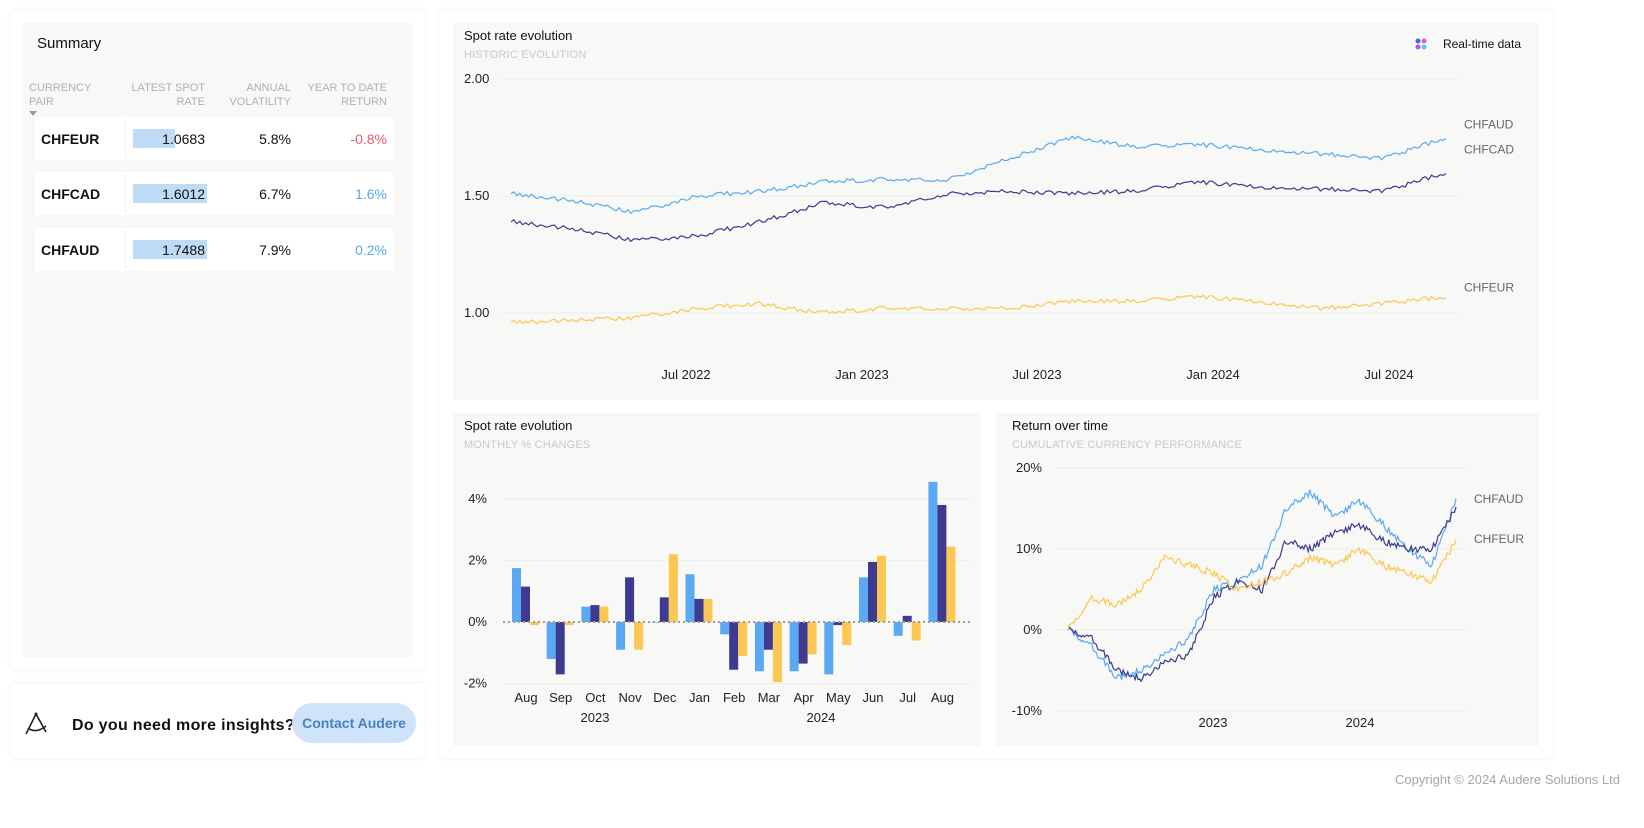  Describe the element at coordinates (595, 717) in the screenshot. I see `year-label: 2023` at that location.